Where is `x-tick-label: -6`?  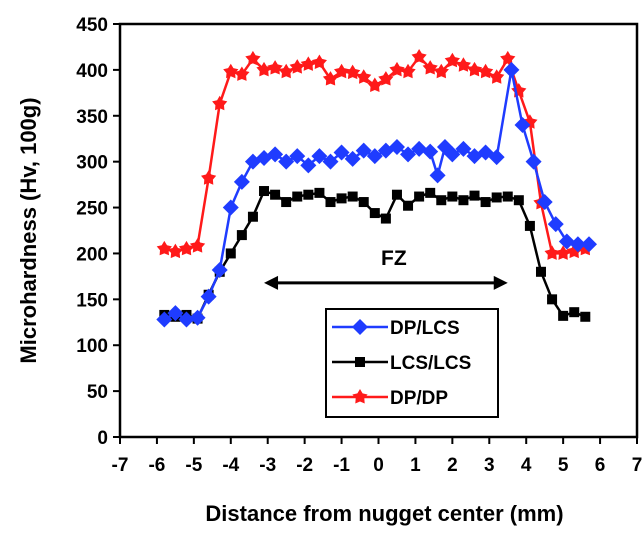 x-tick-label: -6 is located at coordinates (156, 465).